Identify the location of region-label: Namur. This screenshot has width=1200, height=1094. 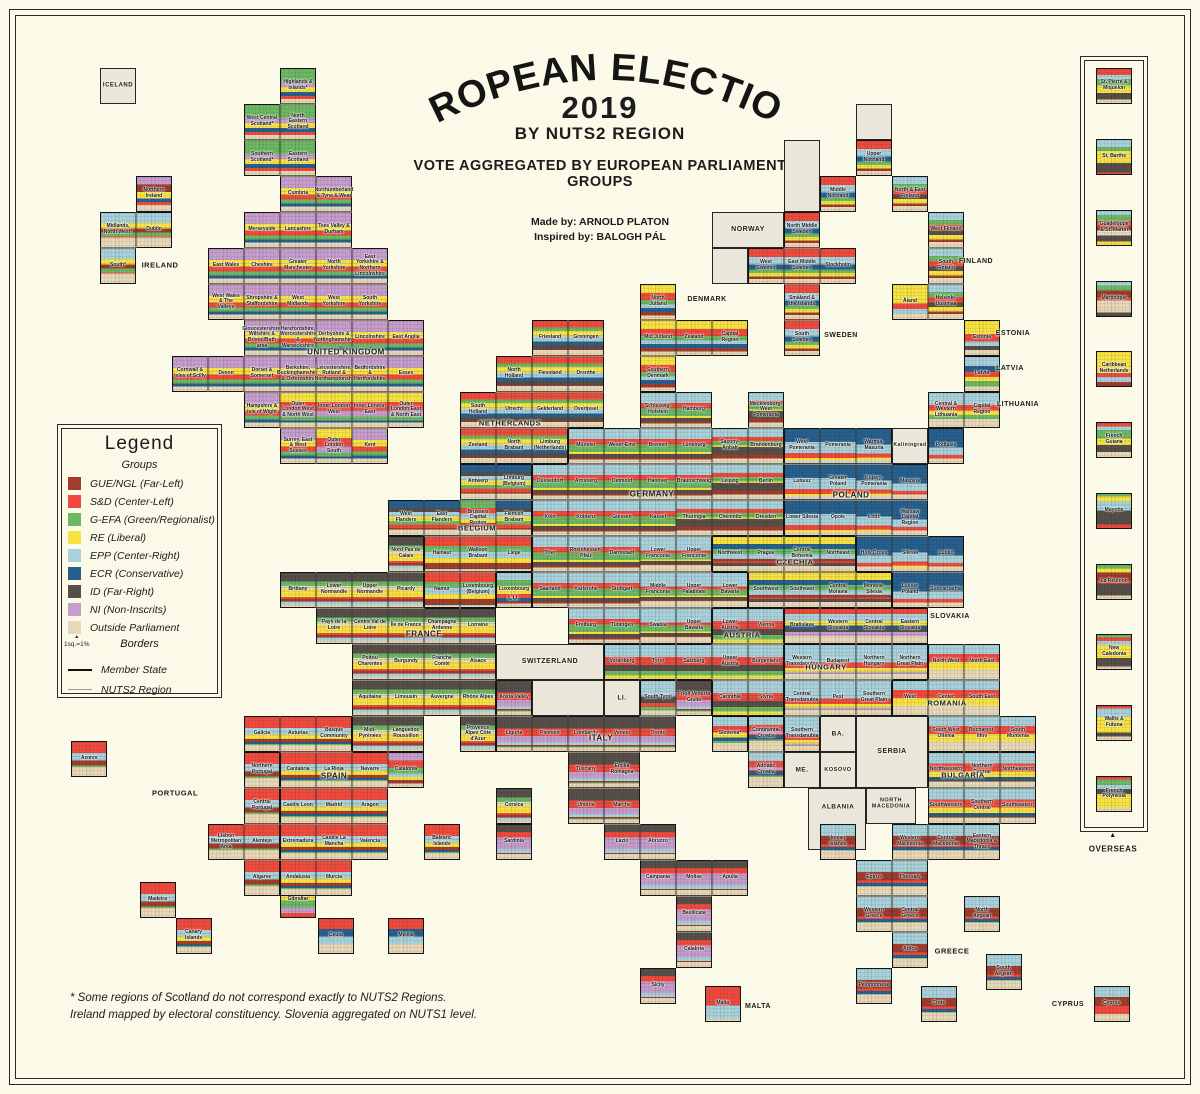
(442, 589).